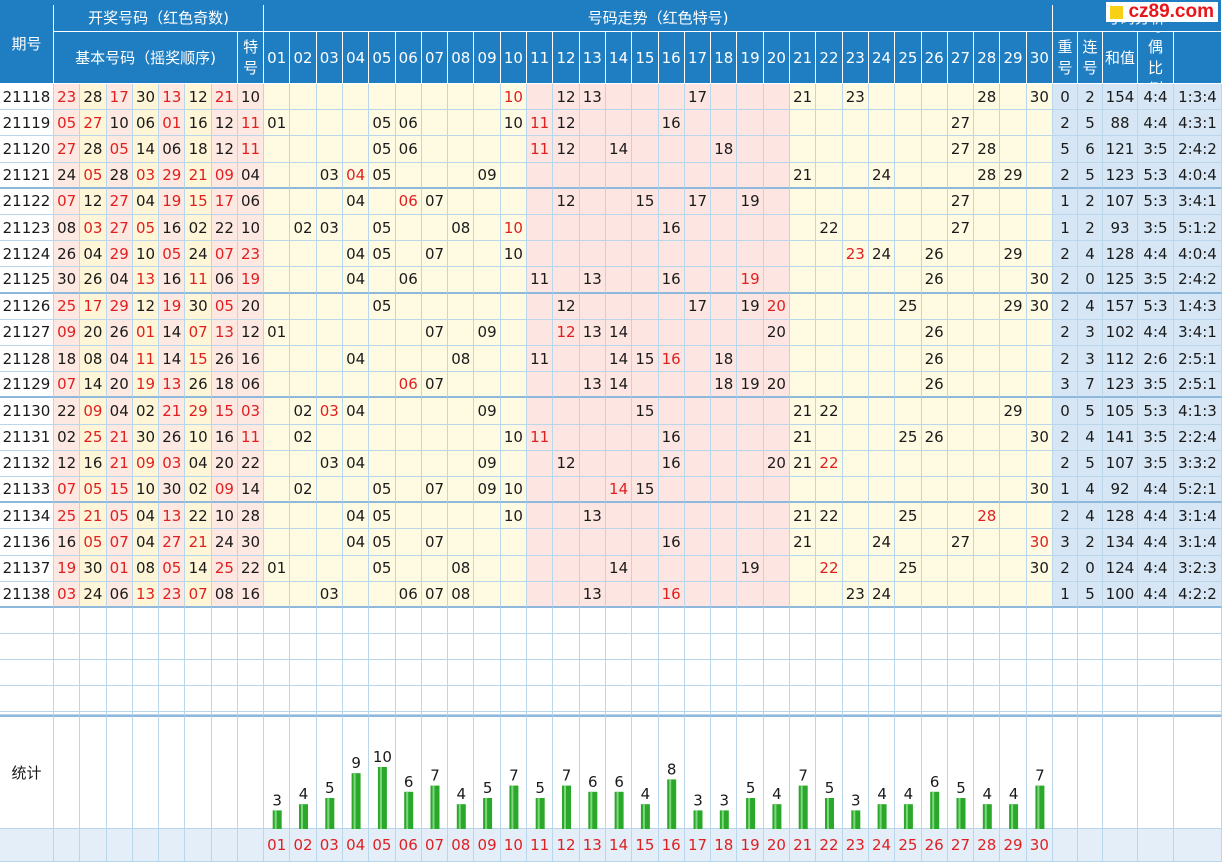 Image resolution: width=1222 pixels, height=862 pixels. Describe the element at coordinates (198, 149) in the screenshot. I see `basic-number-cell: 18` at that location.